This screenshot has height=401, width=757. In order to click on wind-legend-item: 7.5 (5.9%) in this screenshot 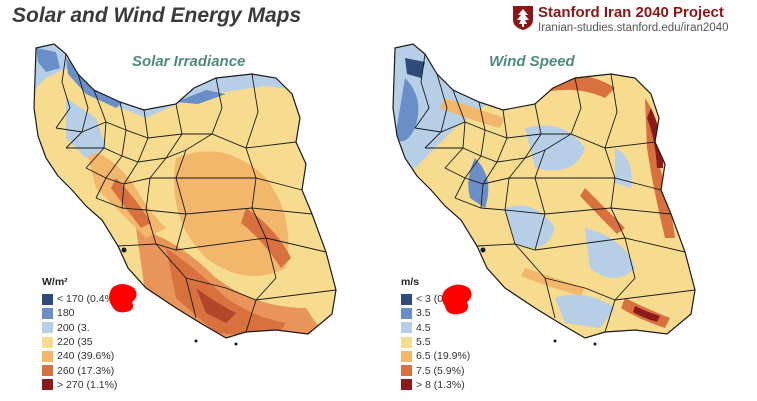, I will do `click(435, 370)`.